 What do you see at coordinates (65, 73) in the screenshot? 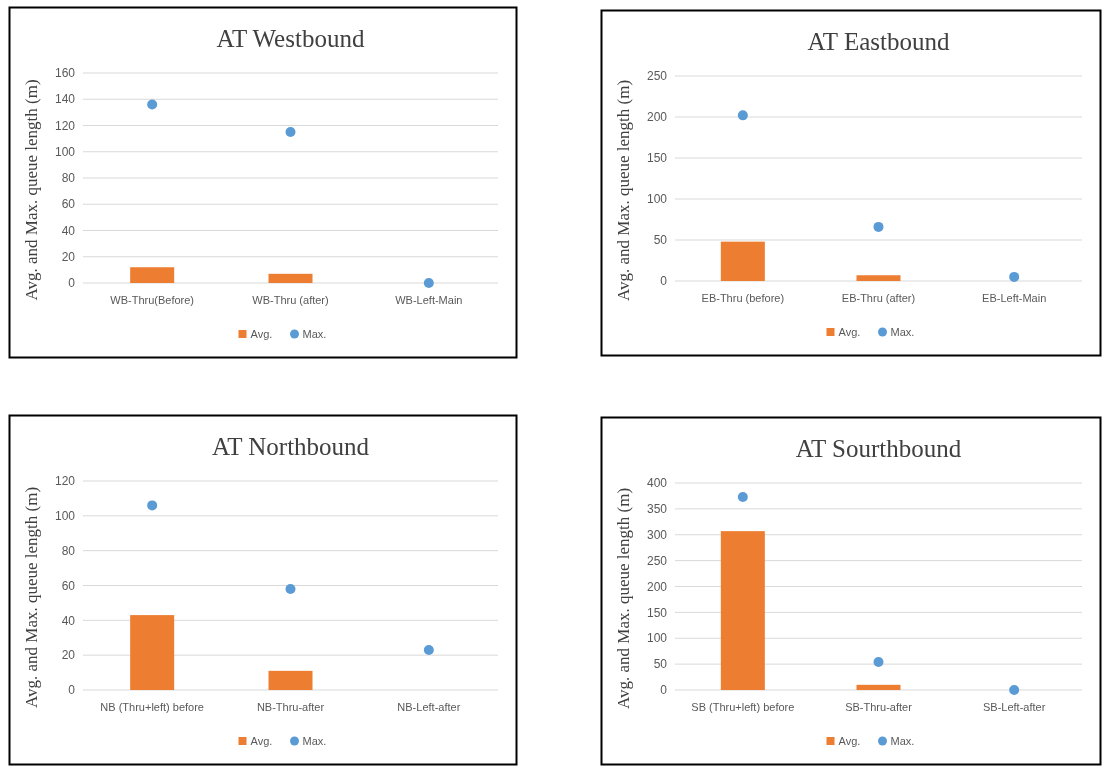
I see `y-tick-label: 160` at bounding box center [65, 73].